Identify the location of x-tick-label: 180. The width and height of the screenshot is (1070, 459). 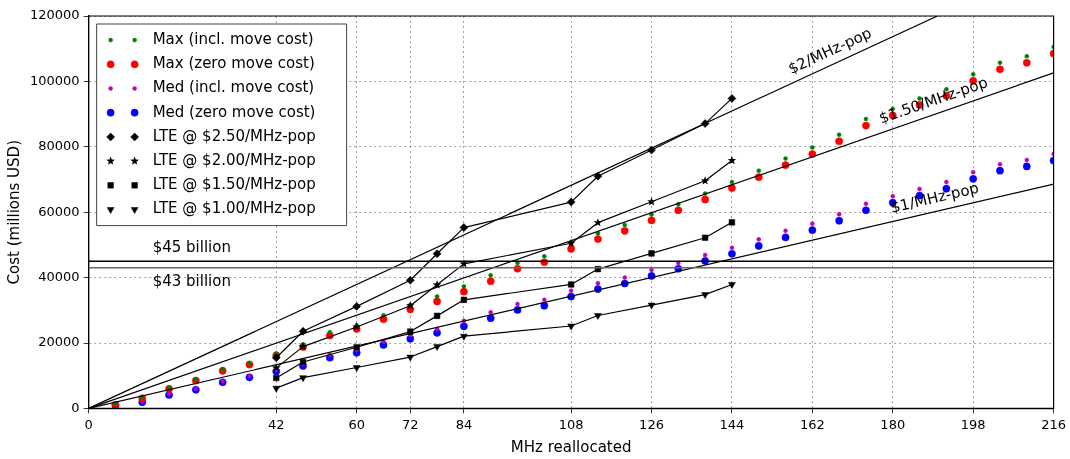
(893, 424).